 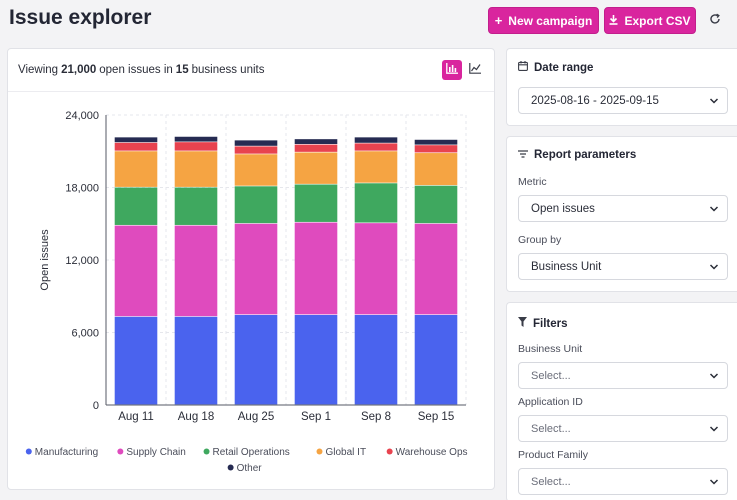 I want to click on summary-count: 21,000, so click(x=79, y=70).